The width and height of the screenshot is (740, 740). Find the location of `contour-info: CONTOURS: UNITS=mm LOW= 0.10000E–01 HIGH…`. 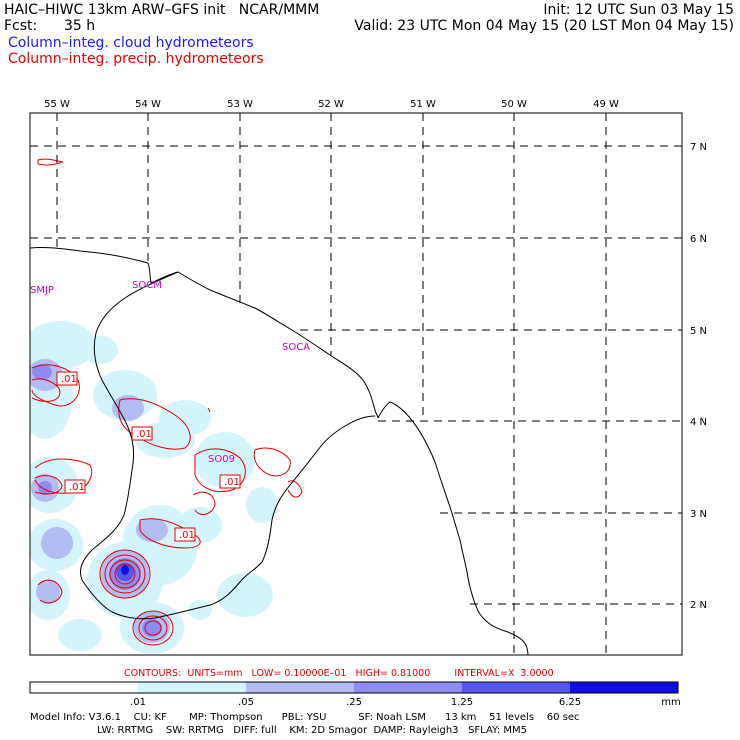

contour-info: CONTOURS: UNITS=mm LOW= 0.10000E–01 HIGH… is located at coordinates (339, 673).